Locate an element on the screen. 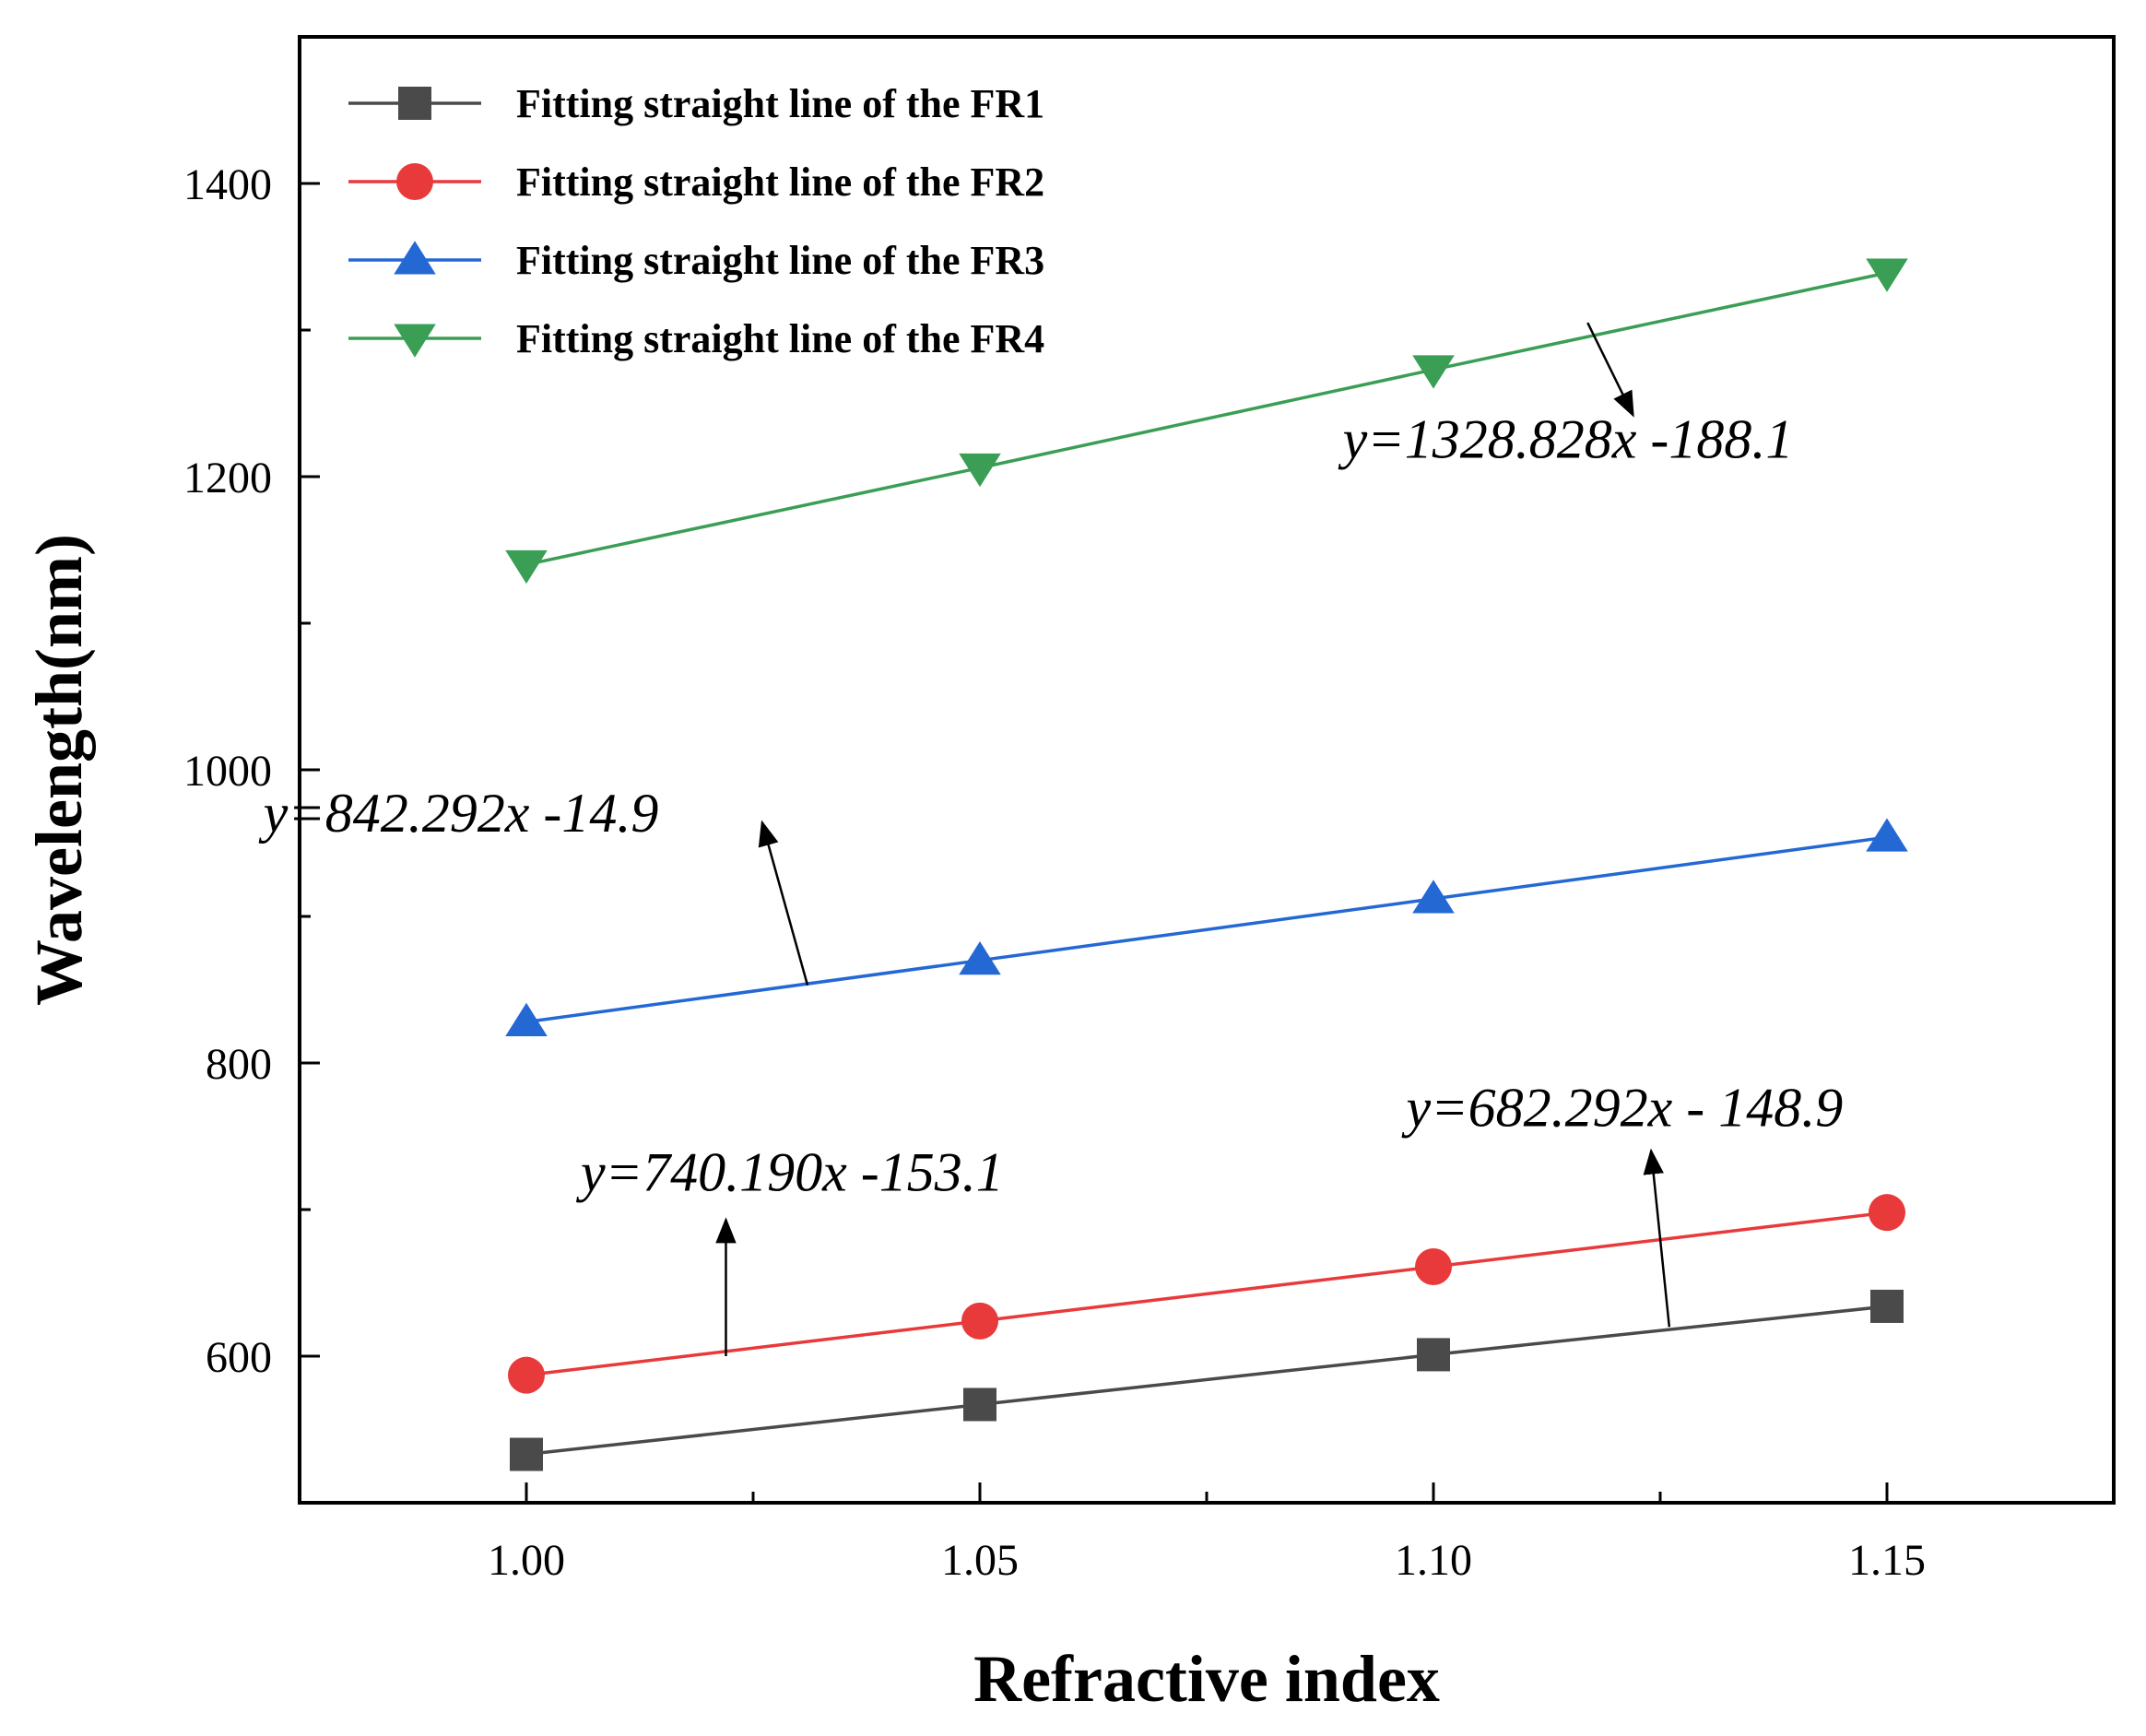 The image size is (2146, 1736). y-tick-label: 1200 is located at coordinates (227, 478).